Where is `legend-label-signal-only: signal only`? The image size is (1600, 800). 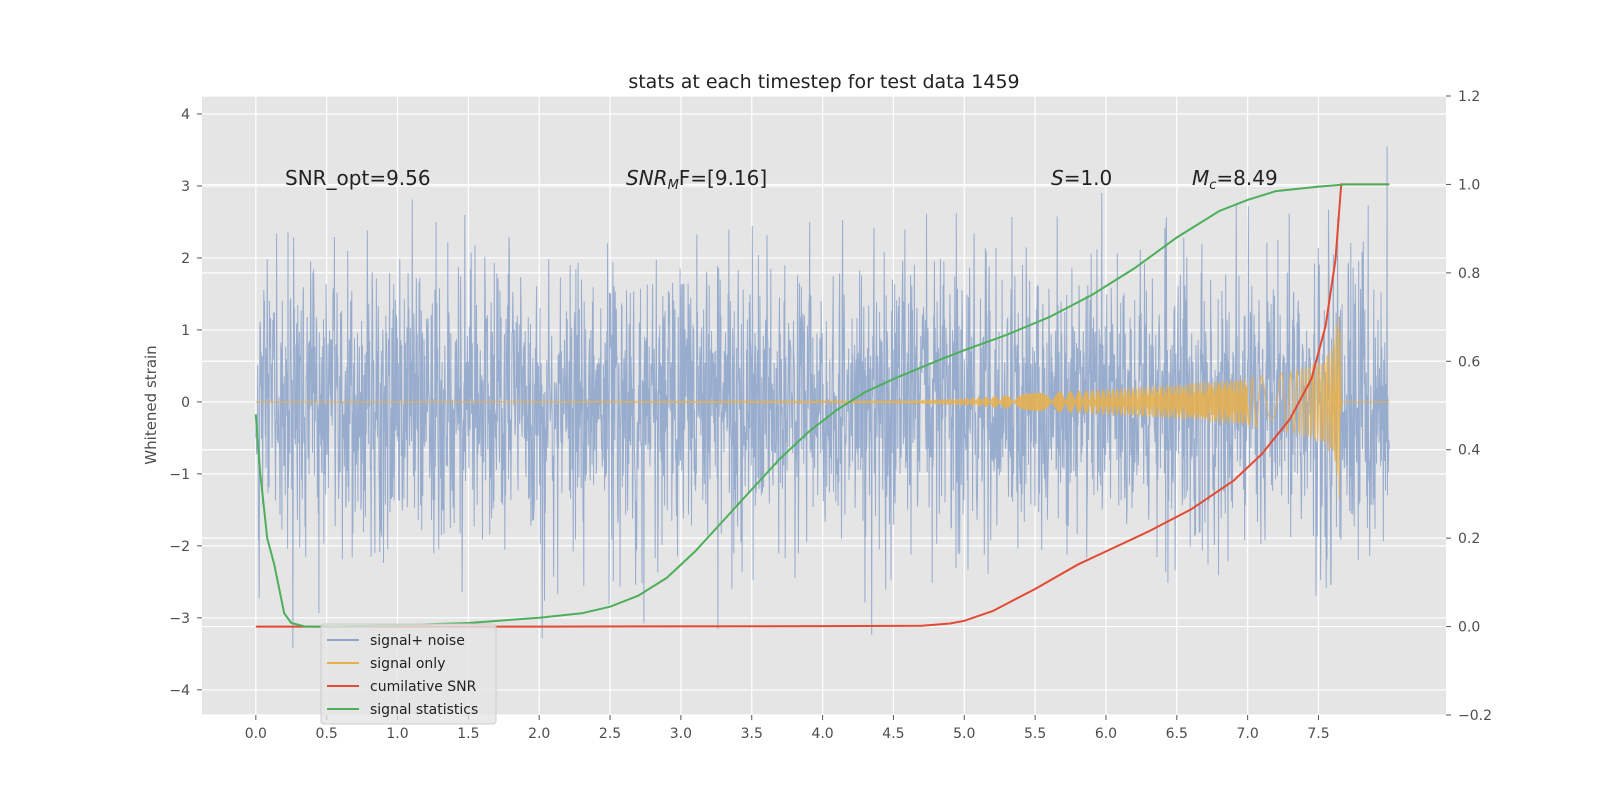
legend-label-signal-only: signal only is located at coordinates (407, 664).